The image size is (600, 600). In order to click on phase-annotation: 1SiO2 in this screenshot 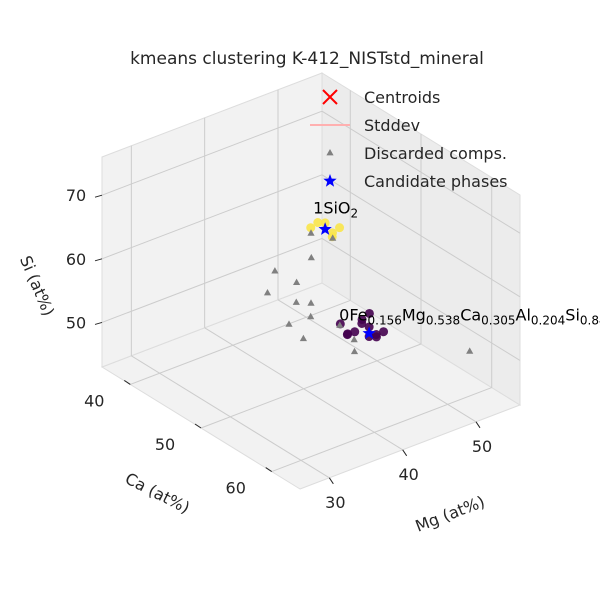, I will do `click(335, 209)`.